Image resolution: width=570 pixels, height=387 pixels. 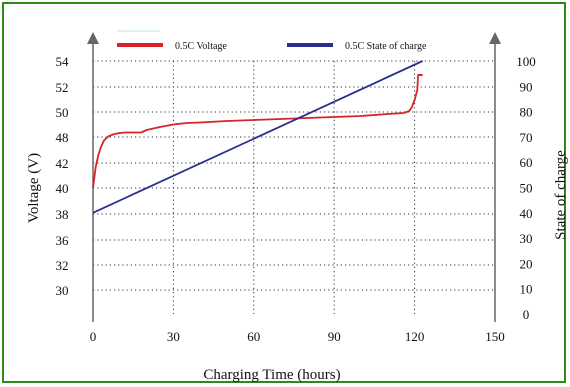 I want to click on y-right-tick-label: 50, so click(x=526, y=188).